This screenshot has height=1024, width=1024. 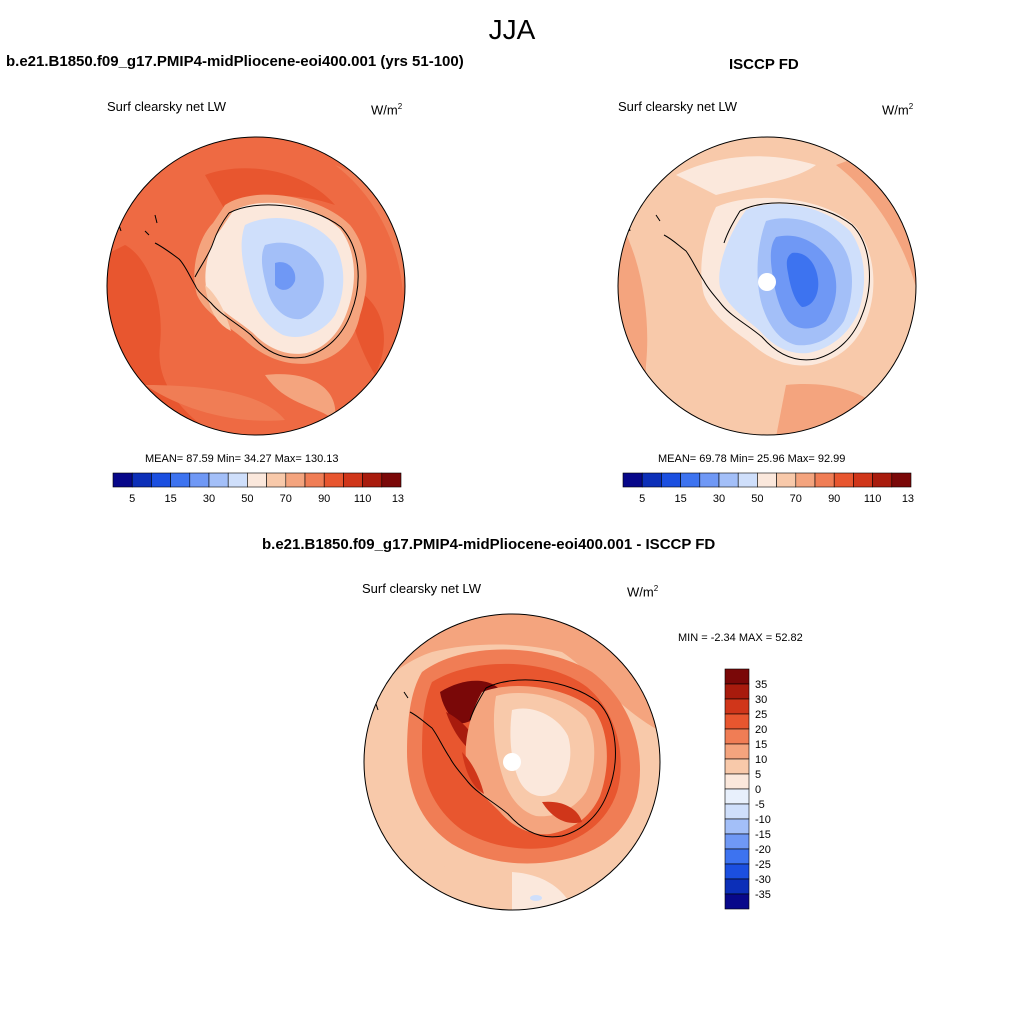 What do you see at coordinates (752, 459) in the screenshot?
I see `panel2-stats: MEAN= 69.78 Min= 25.96 Max= 92.99` at bounding box center [752, 459].